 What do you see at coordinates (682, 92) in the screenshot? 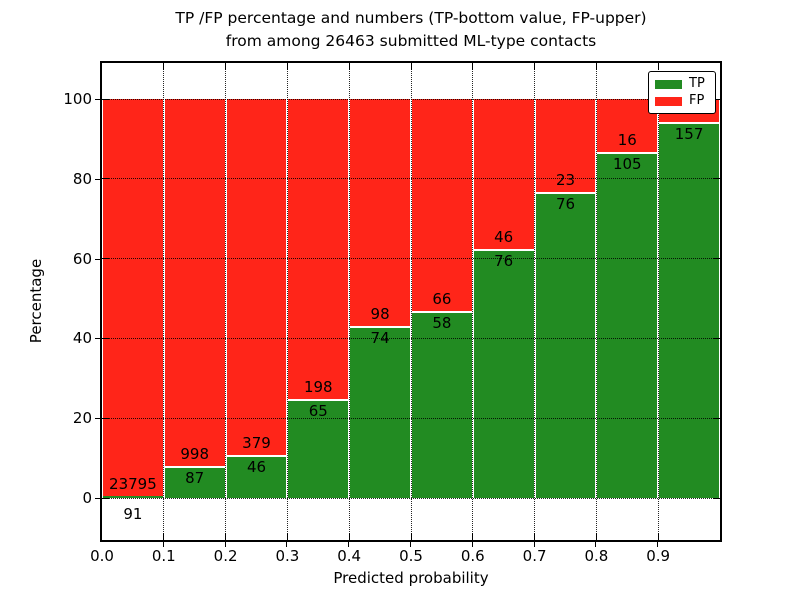
I see `legend: TP FP` at bounding box center [682, 92].